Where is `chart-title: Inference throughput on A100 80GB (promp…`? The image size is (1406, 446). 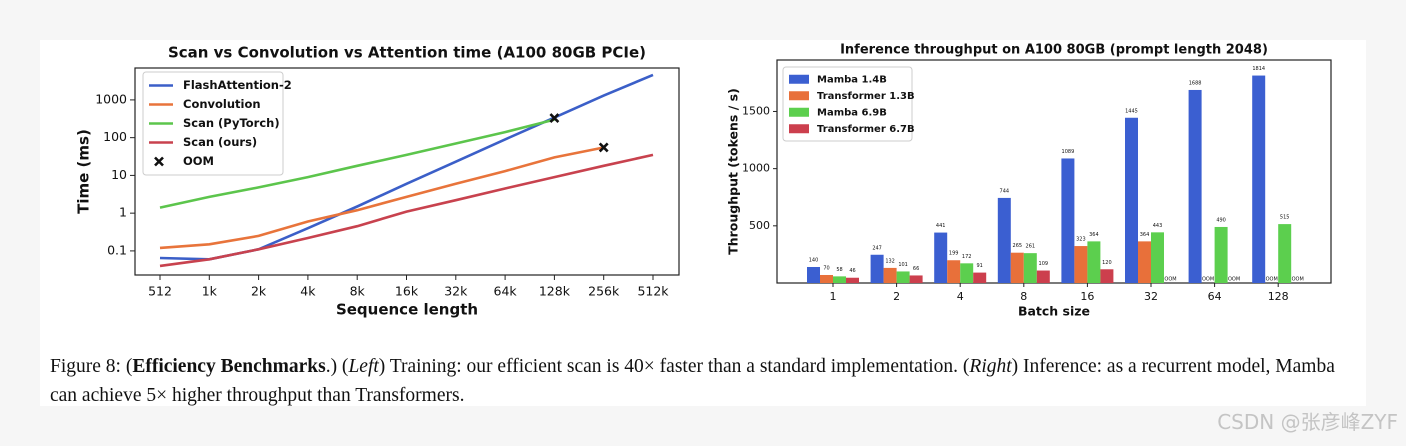
chart-title: Inference throughput on A100 80GB (promp… is located at coordinates (1054, 50).